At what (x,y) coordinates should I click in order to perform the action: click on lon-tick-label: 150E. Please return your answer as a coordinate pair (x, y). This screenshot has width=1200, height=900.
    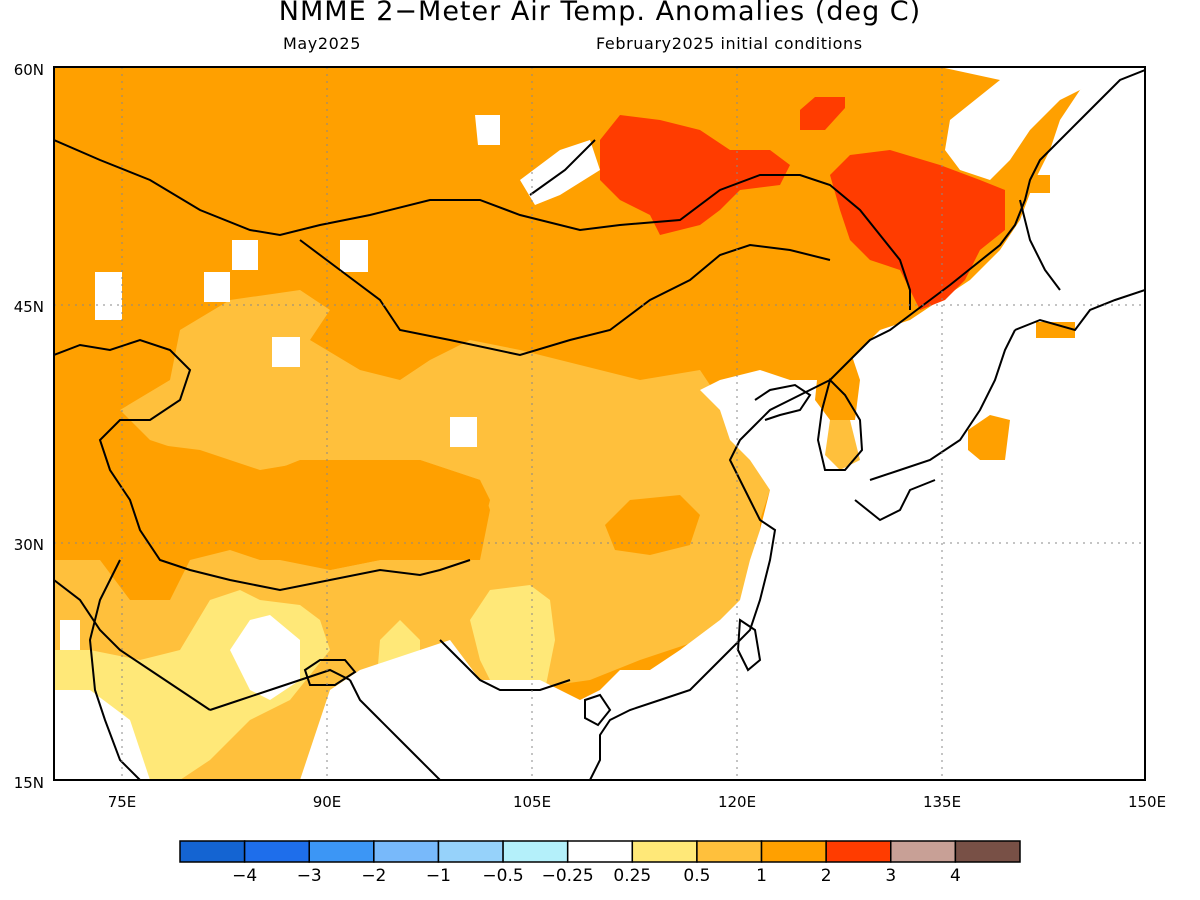
    Looking at the image, I should click on (1147, 802).